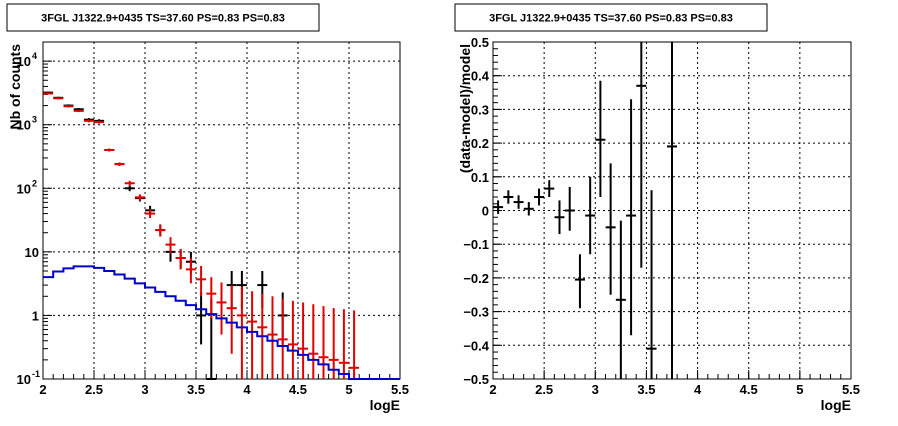  I want to click on left-title-frame, so click(163, 17).